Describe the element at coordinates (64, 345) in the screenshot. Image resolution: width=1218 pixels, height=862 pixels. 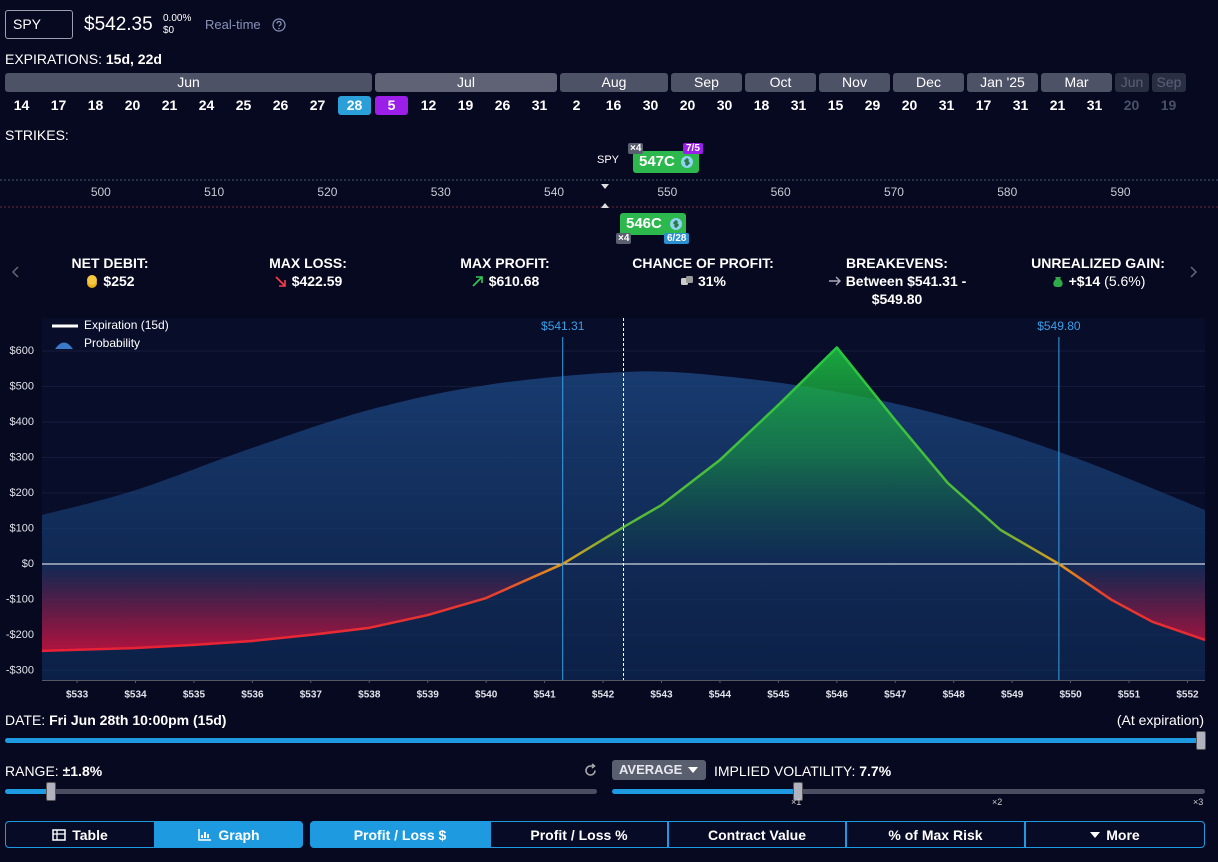
I see `legend-swatch` at that location.